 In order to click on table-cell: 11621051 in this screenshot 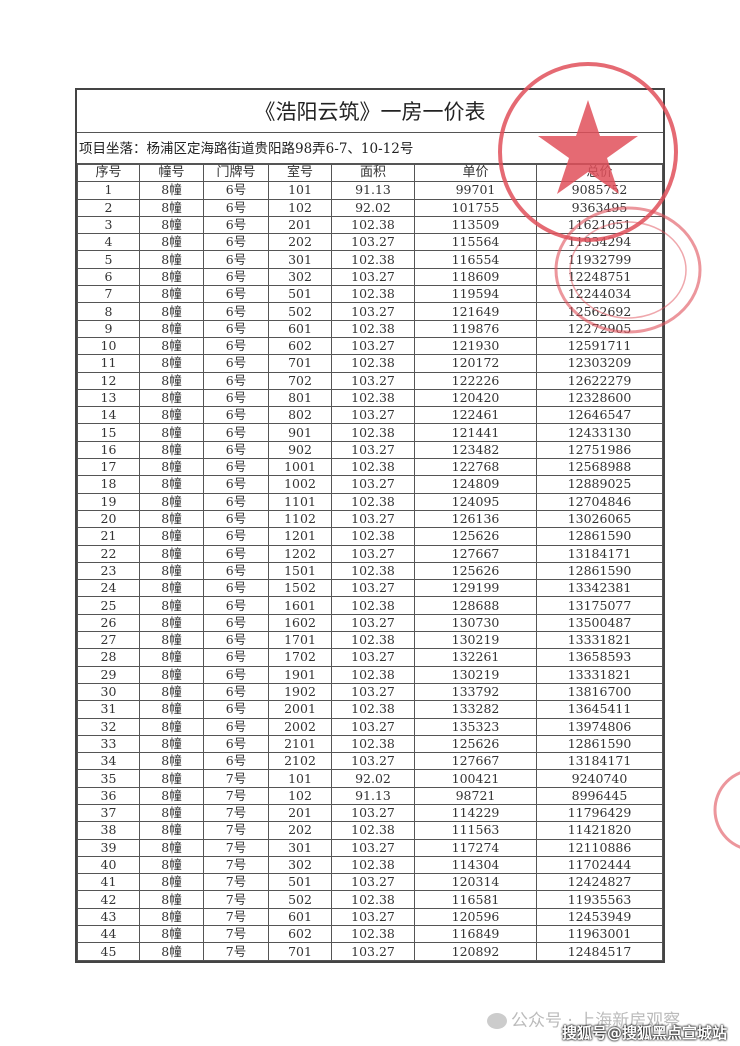, I will do `click(599, 225)`.